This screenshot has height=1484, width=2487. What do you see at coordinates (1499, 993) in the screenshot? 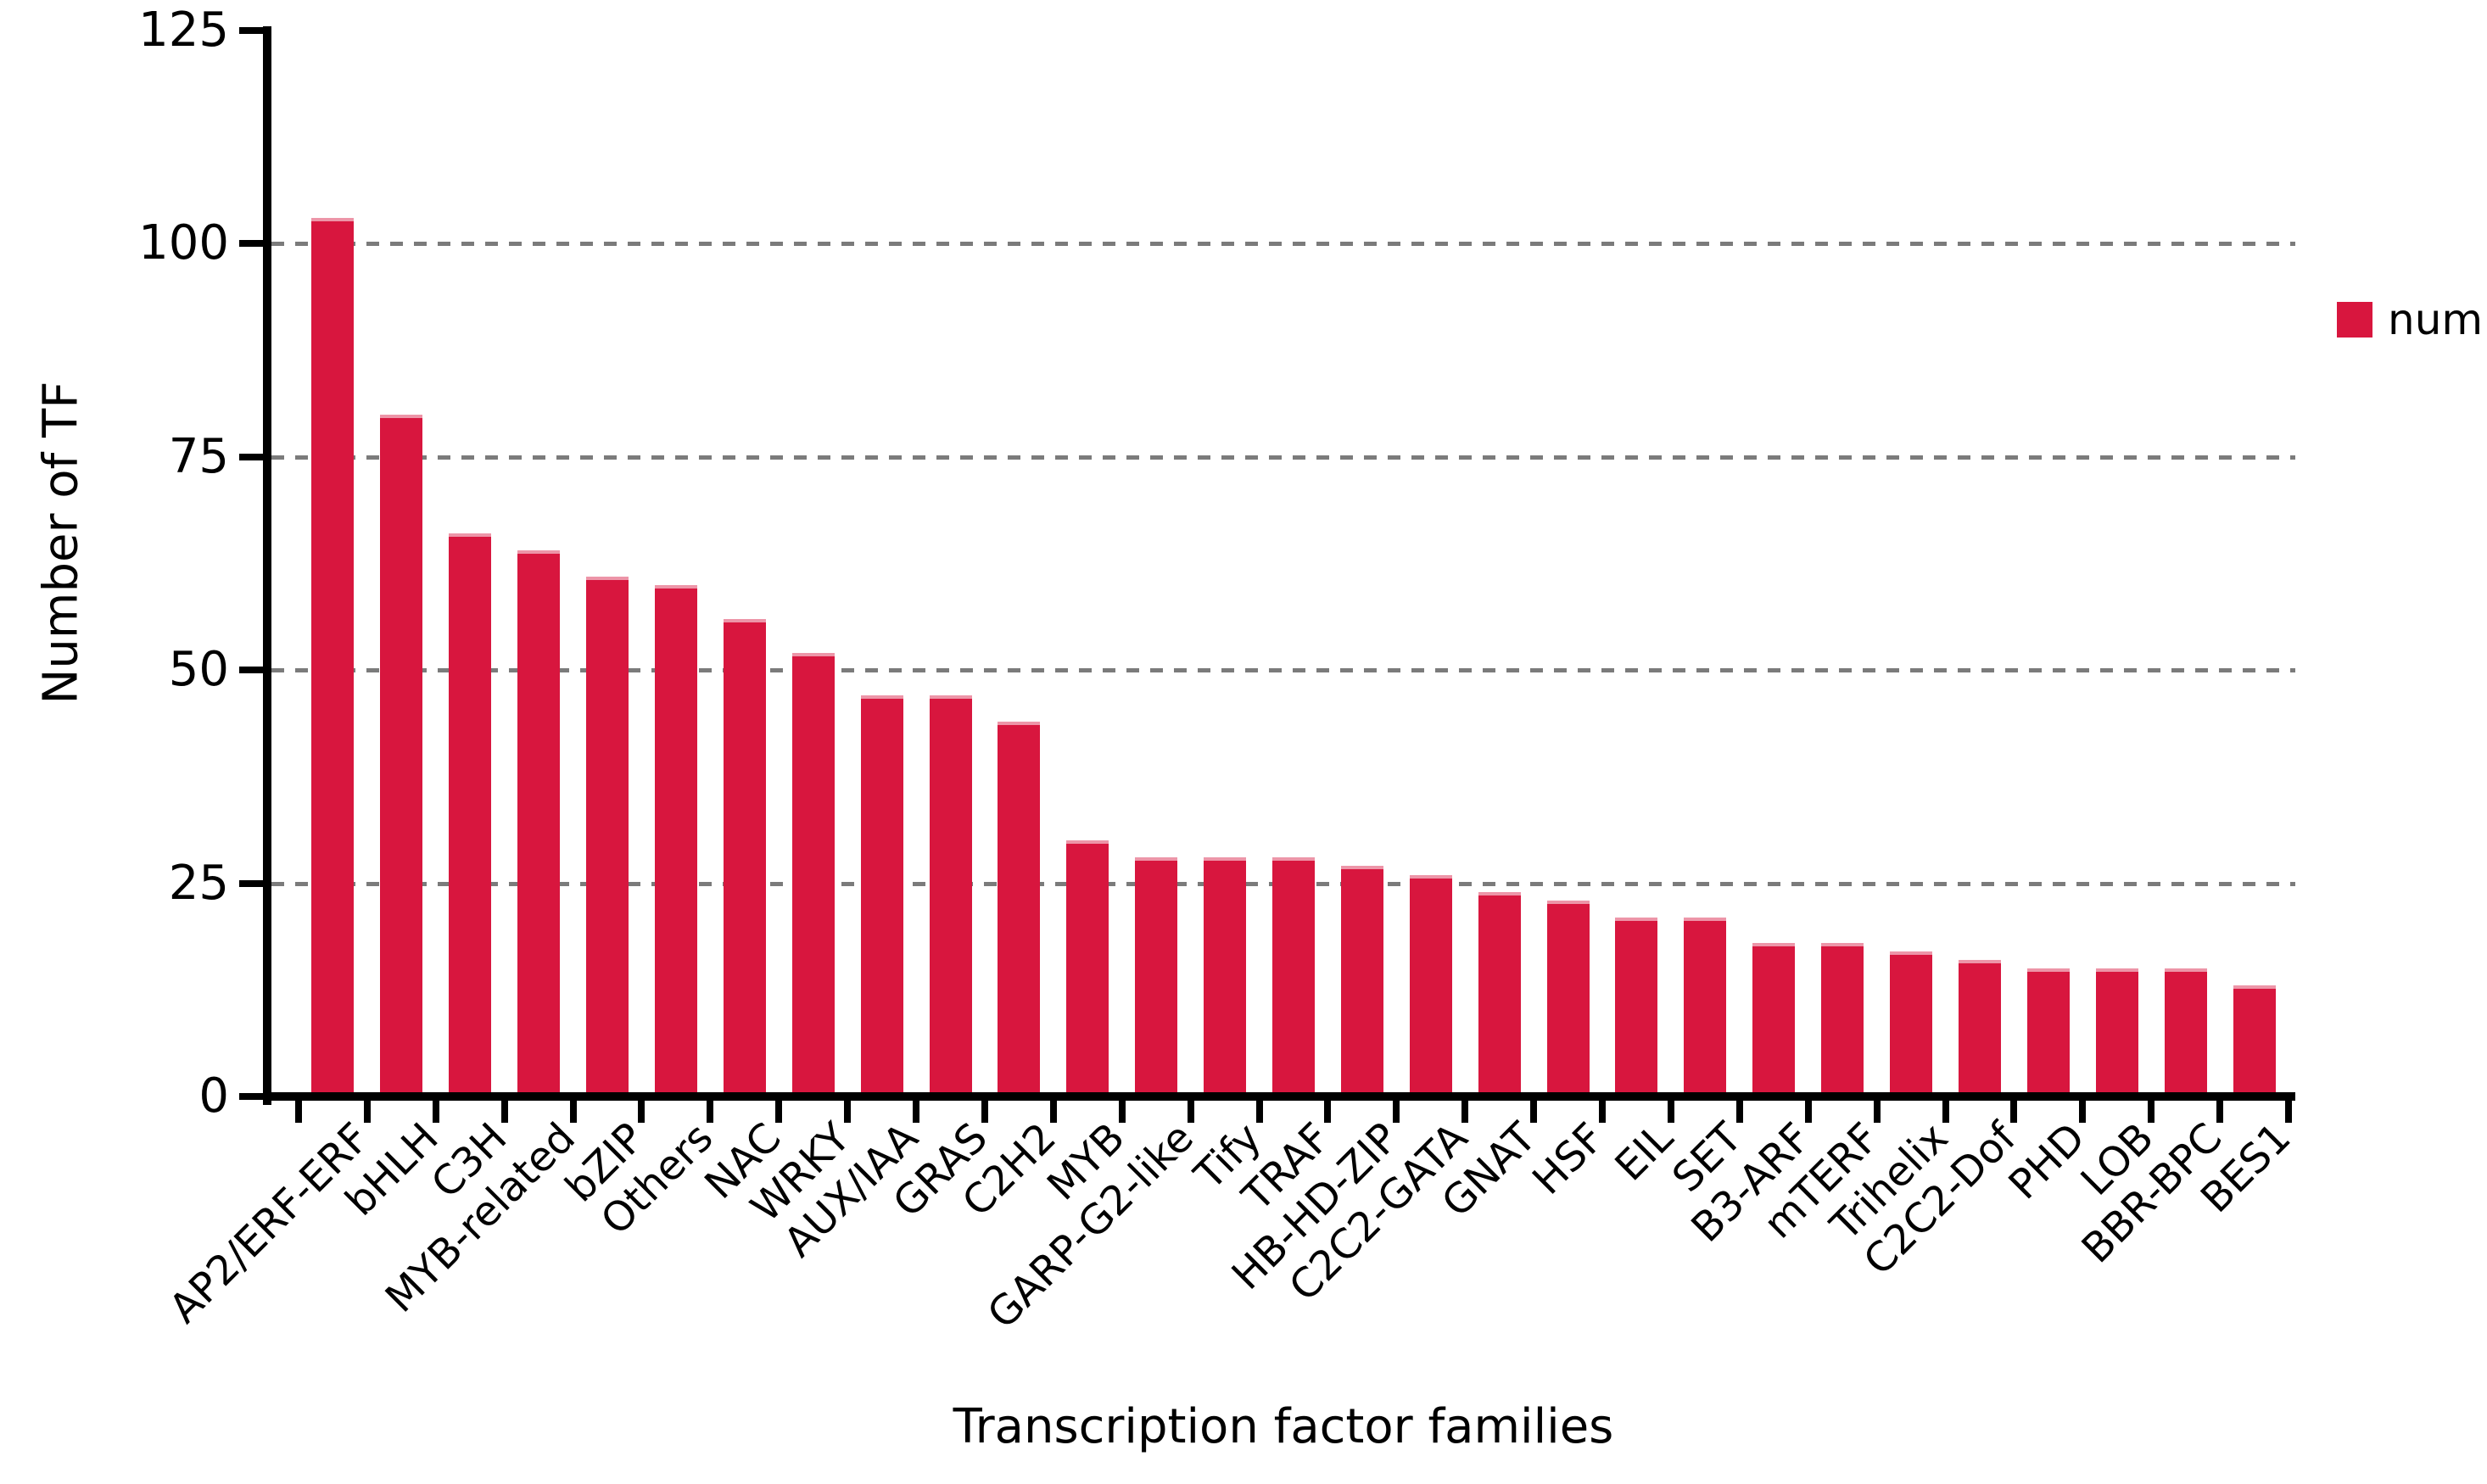
I see `bar-GNAT` at bounding box center [1499, 993].